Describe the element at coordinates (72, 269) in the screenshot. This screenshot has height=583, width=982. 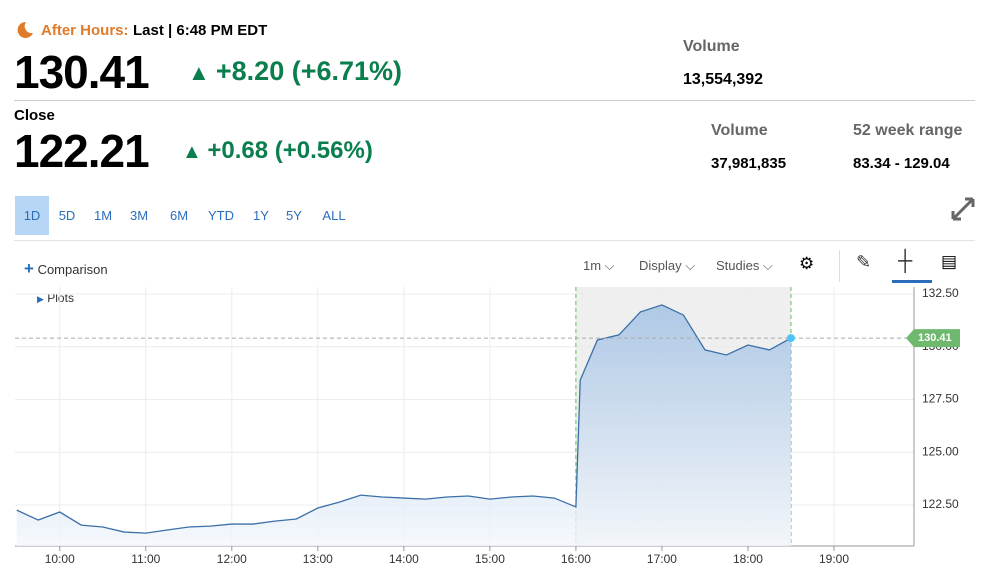
I see `comparison-text: Comparison` at that location.